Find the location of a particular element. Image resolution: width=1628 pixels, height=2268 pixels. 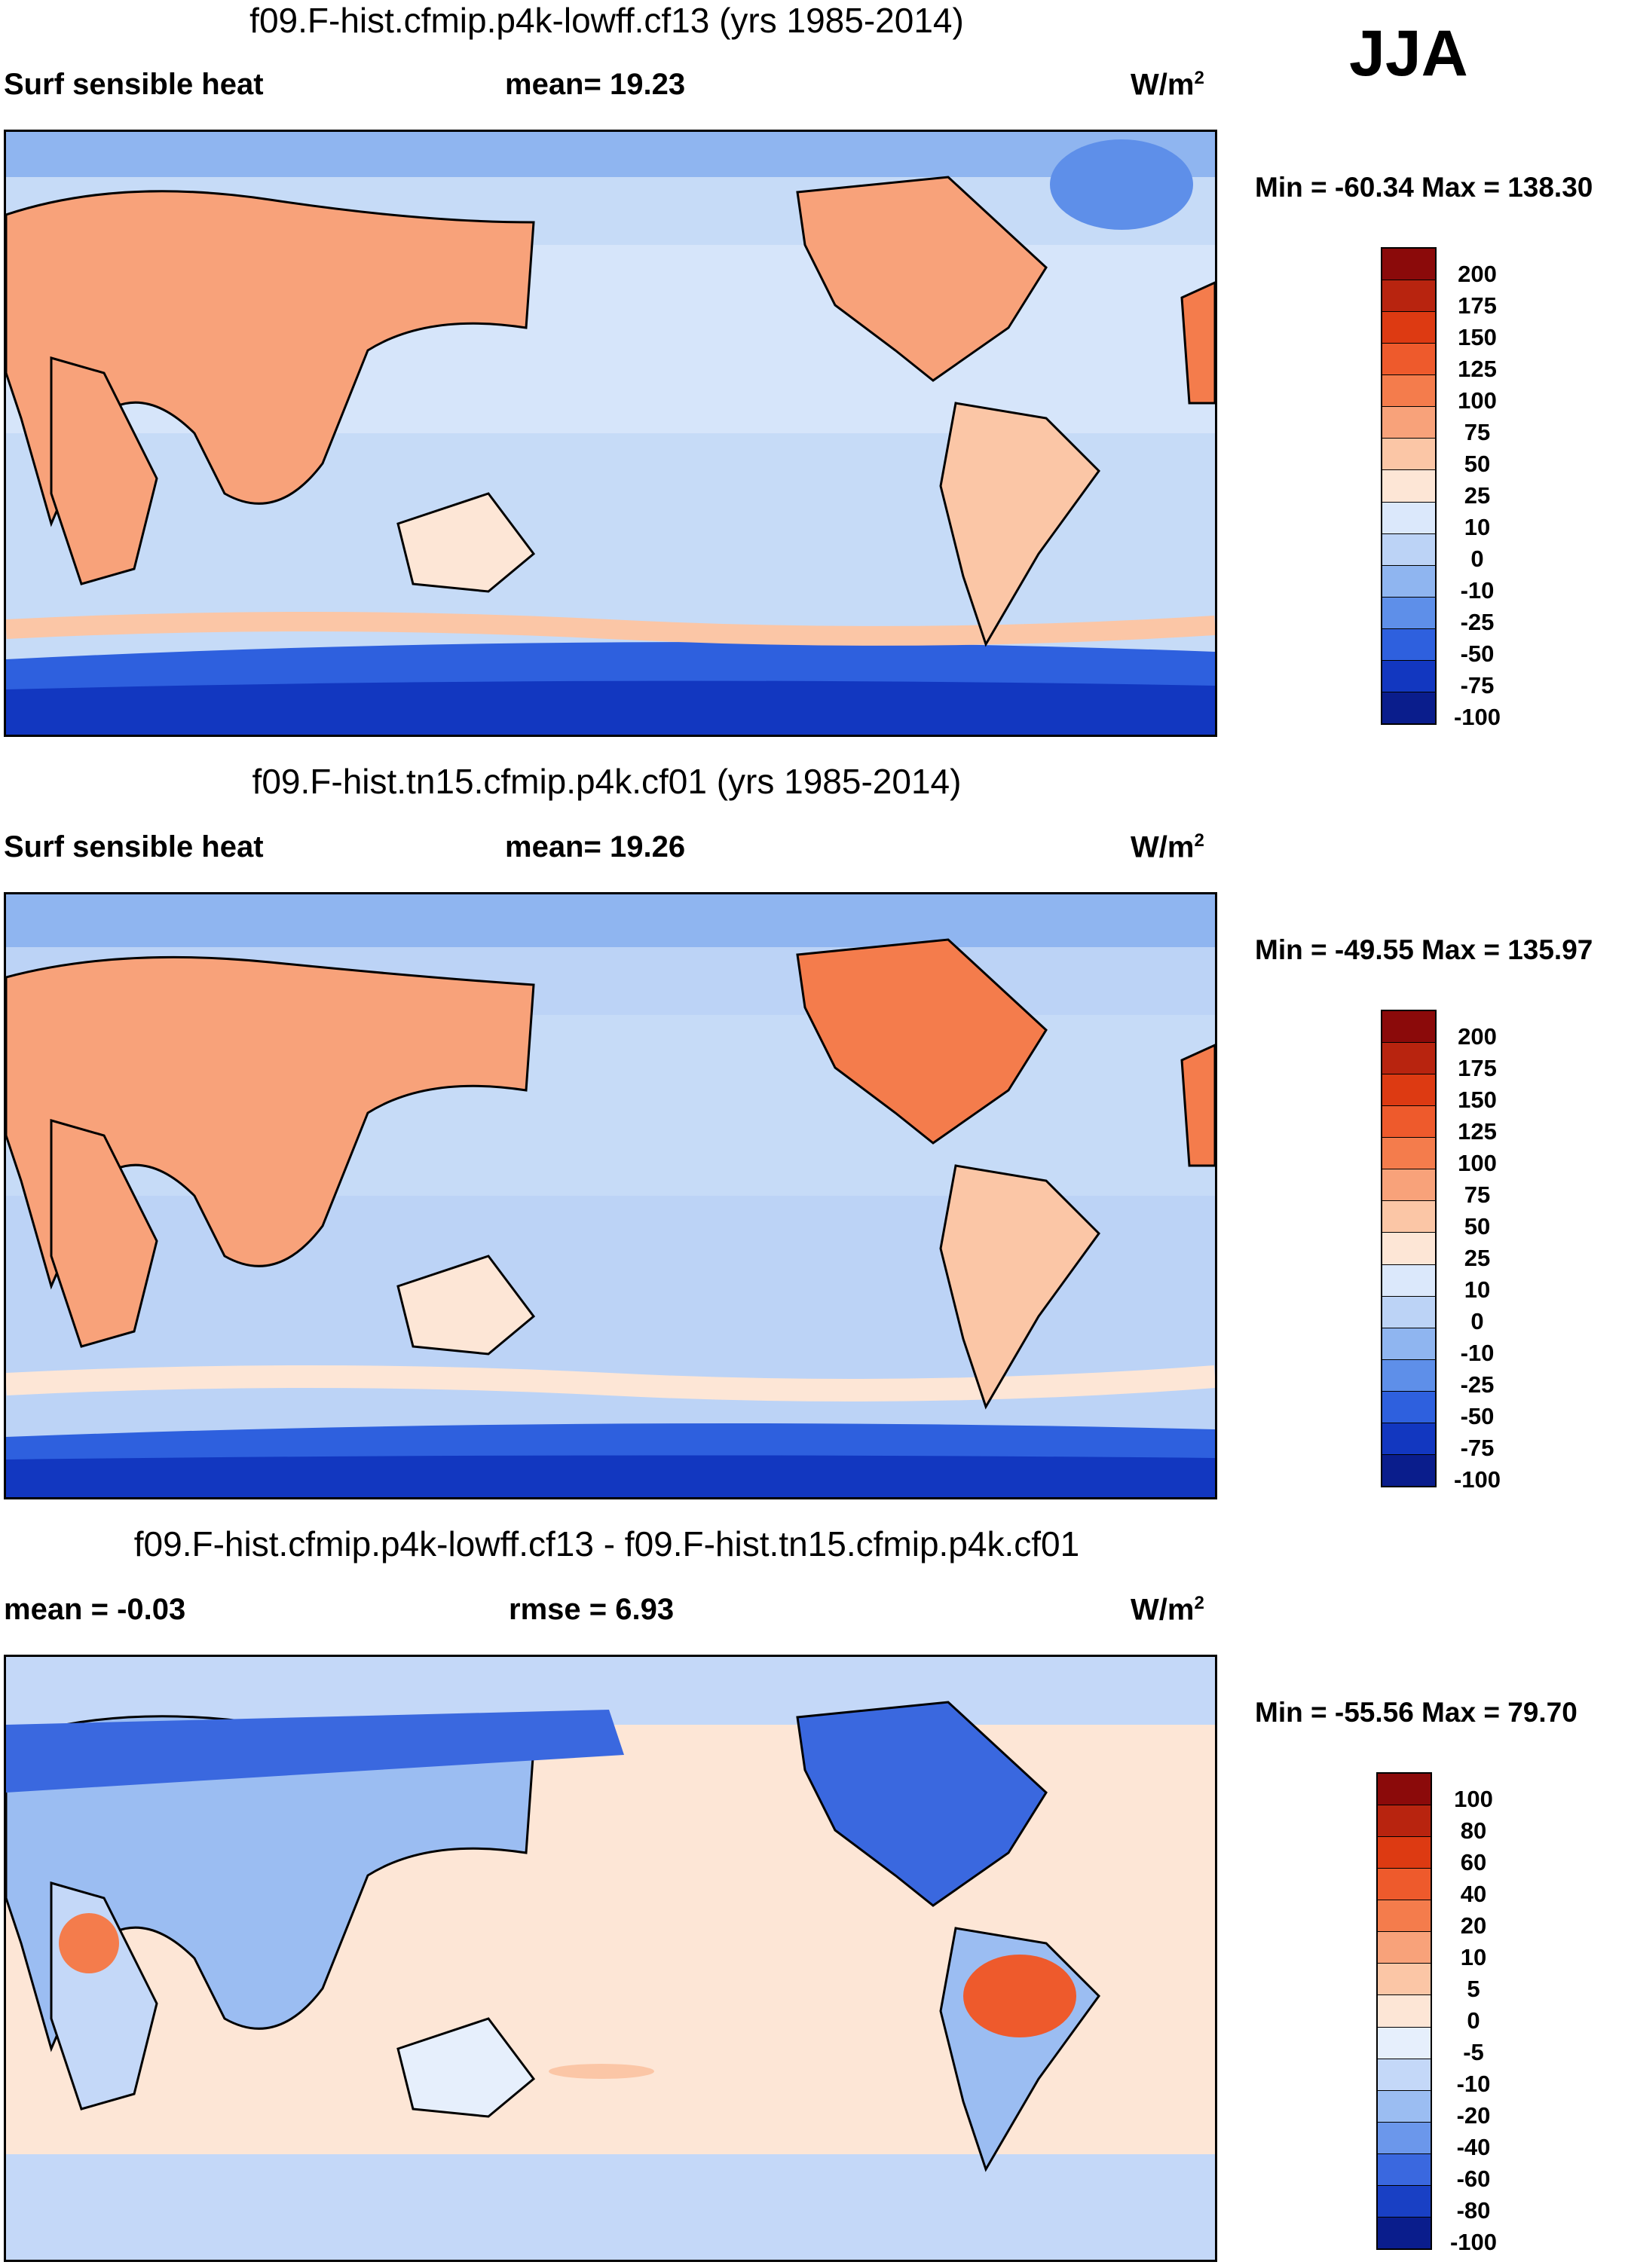

colorbar-tick-label: 125 is located at coordinates (1477, 1131).